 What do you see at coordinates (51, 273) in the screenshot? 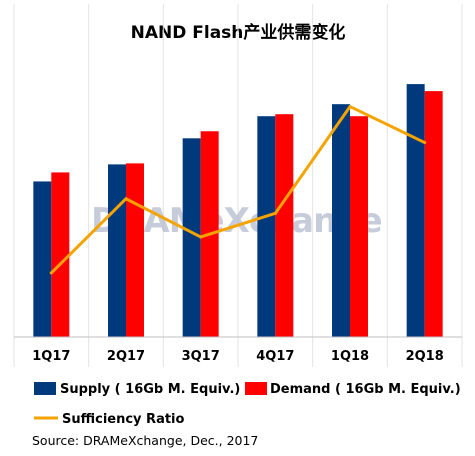
I see `ratio-point-1q17` at bounding box center [51, 273].